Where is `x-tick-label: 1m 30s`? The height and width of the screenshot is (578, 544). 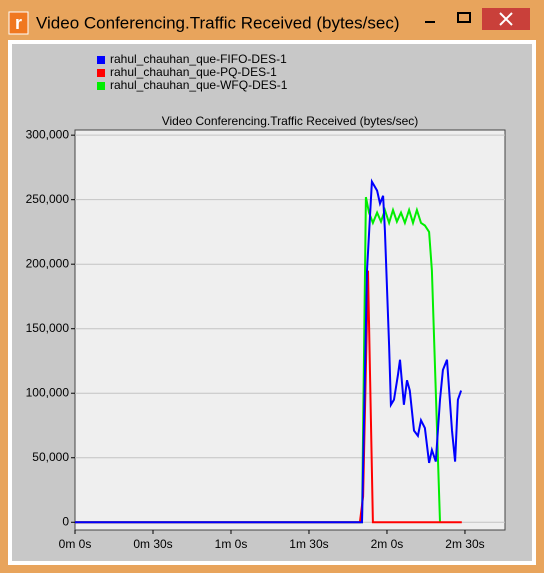
x-tick-label: 1m 30s is located at coordinates (308, 544).